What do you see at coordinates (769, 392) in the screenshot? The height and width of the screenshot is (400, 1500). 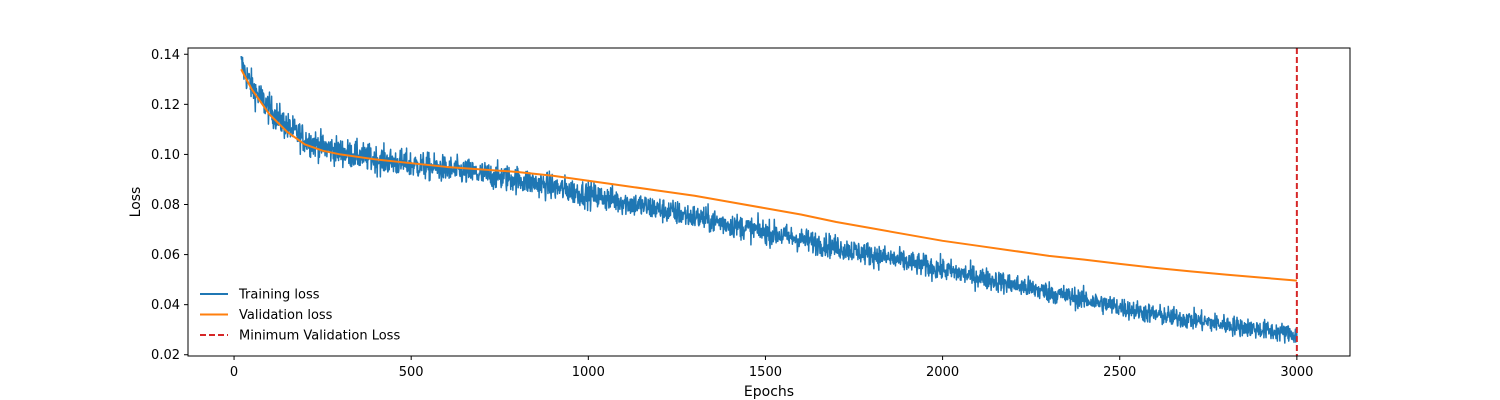 I see `x-axis-label: Epochs` at bounding box center [769, 392].